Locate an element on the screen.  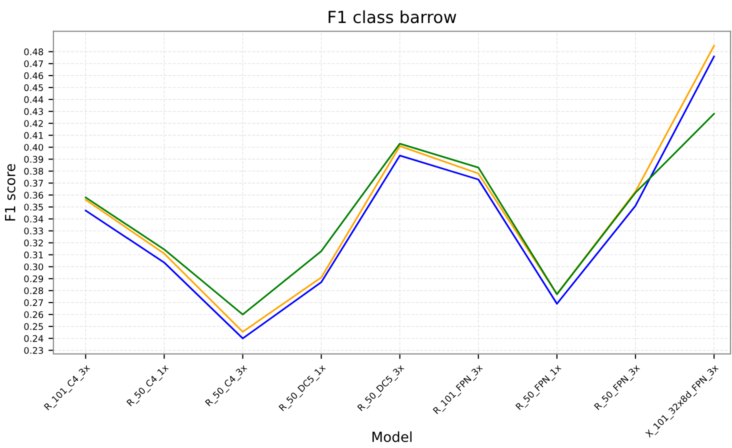
y-tick-label: 0.42 is located at coordinates (33, 123).